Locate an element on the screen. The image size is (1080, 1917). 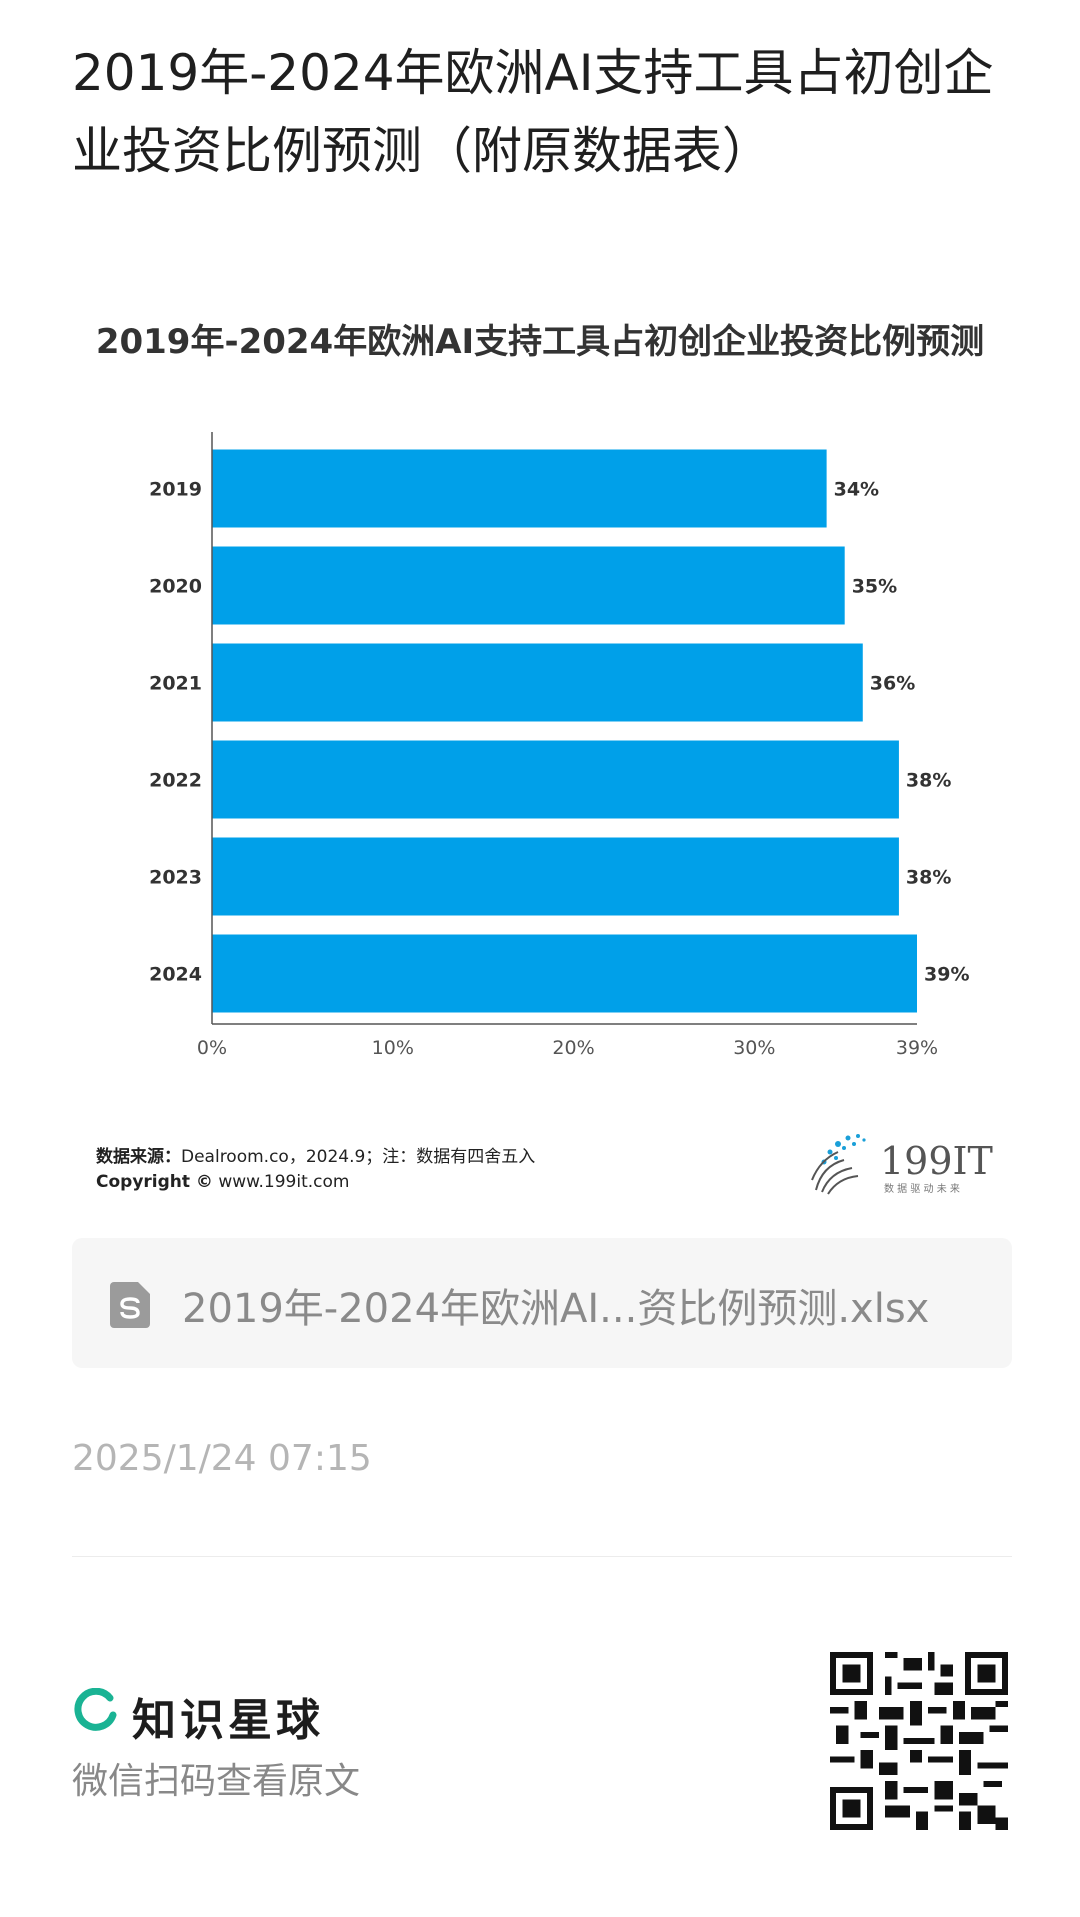
value-label-2019: 34% is located at coordinates (856, 490).